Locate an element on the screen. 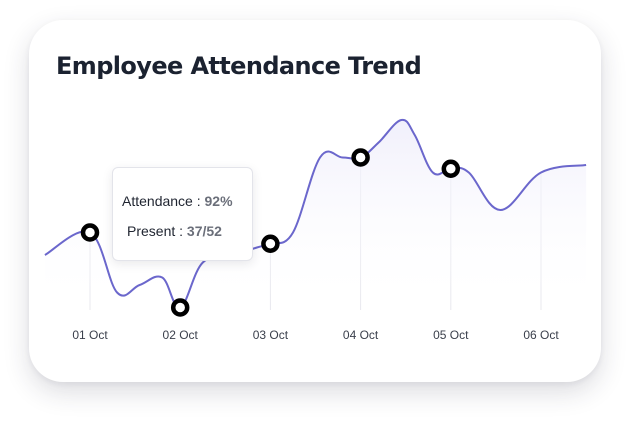  tooltip-present-row: Present : 37/52 is located at coordinates (174, 231).